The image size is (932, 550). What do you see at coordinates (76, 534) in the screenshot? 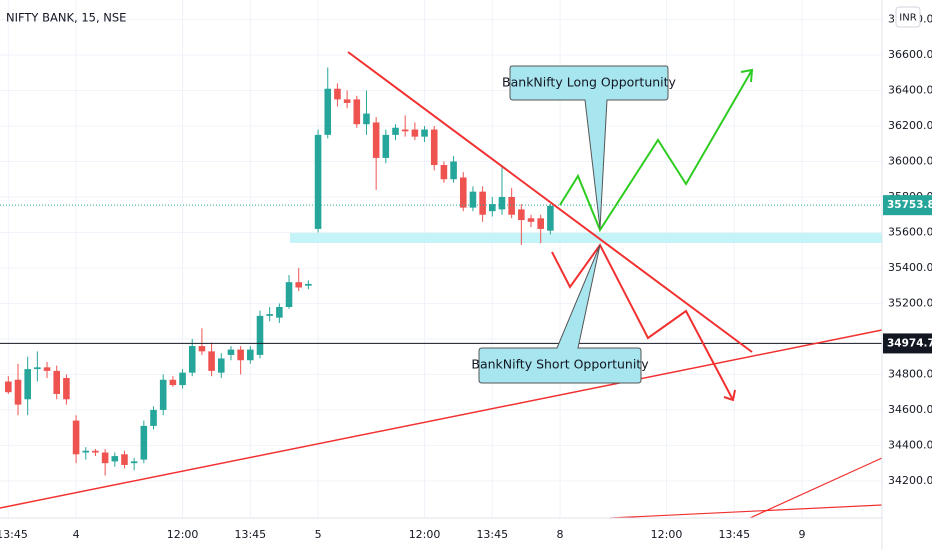
I see `x-tick-label: 4` at bounding box center [76, 534].